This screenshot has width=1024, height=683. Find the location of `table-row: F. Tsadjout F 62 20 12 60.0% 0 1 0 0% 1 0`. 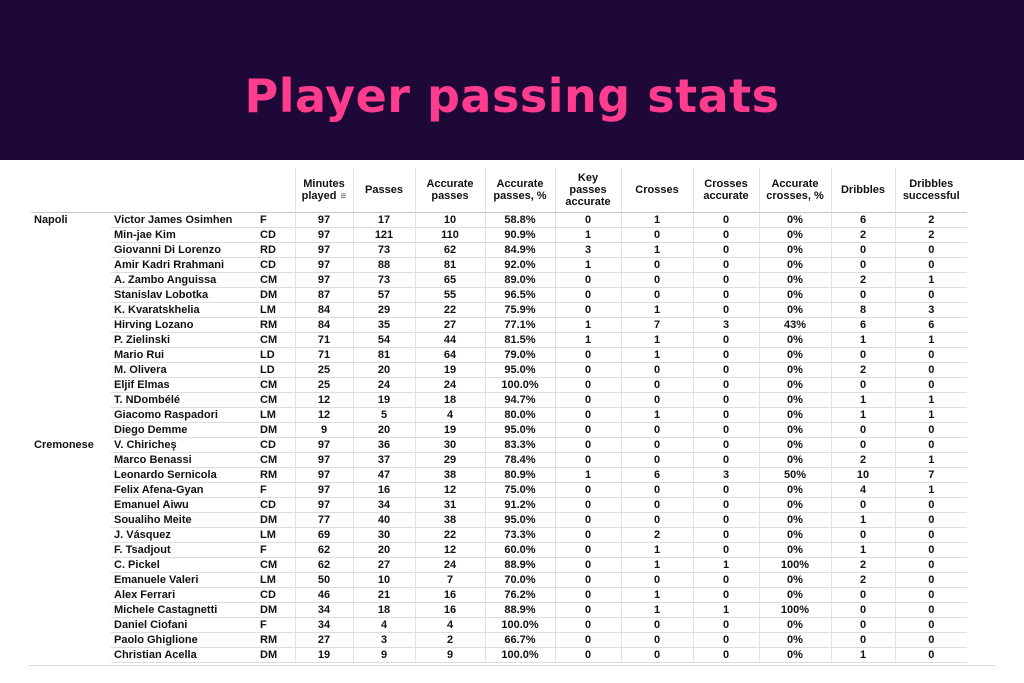

table-row: F. Tsadjout F 62 20 12 60.0% 0 1 0 0% 1 0 is located at coordinates (499, 550).